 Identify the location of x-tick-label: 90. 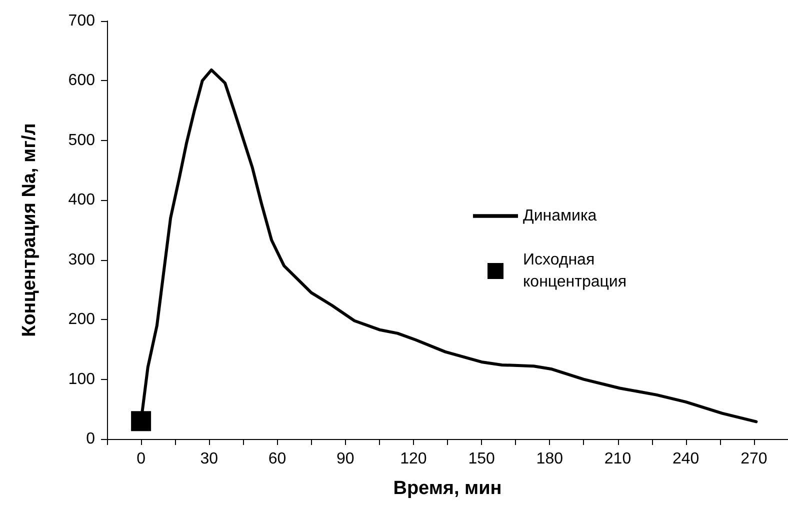
(345, 459).